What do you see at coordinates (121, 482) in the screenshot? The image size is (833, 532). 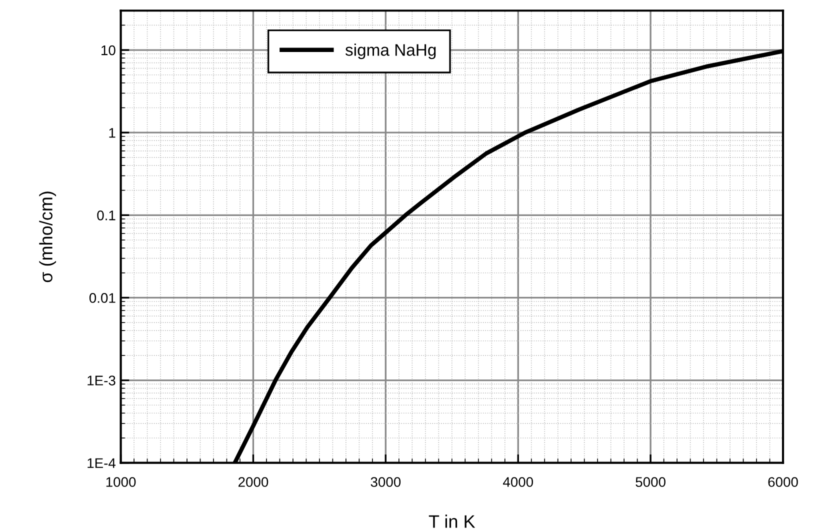 I see `x-tick-label: 1000` at bounding box center [121, 482].